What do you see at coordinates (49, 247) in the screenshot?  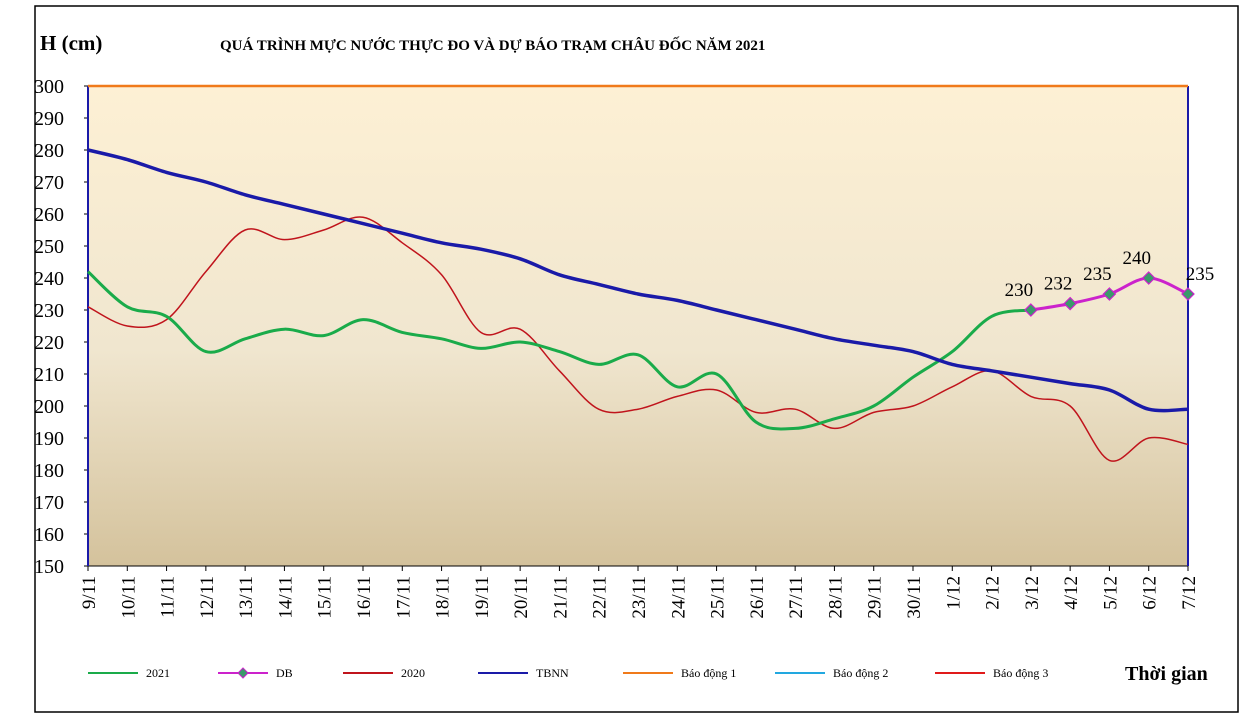 I see `y-tick-label: 250` at bounding box center [49, 247].